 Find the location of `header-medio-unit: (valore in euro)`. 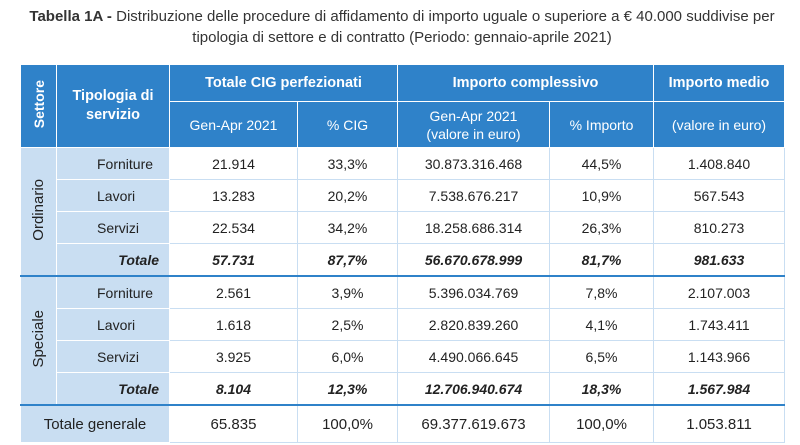

header-medio-unit: (valore in euro) is located at coordinates (719, 124).